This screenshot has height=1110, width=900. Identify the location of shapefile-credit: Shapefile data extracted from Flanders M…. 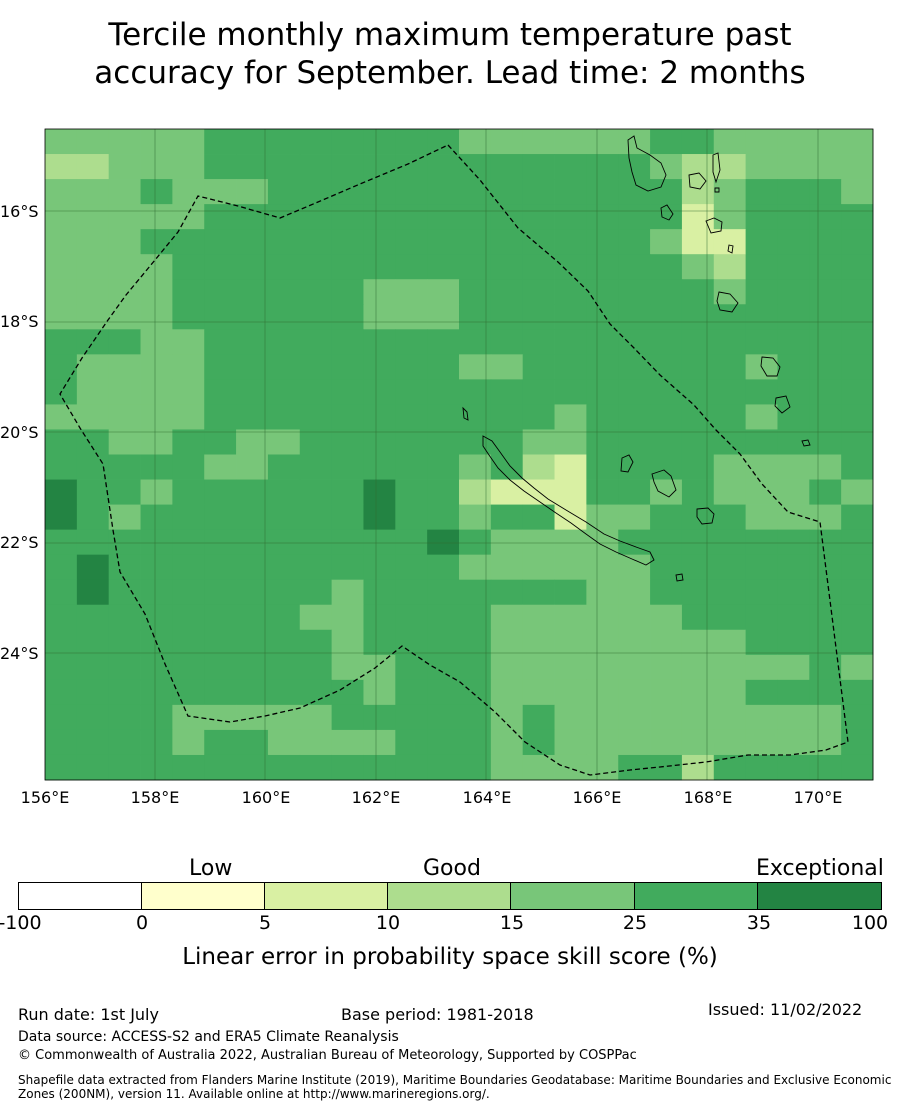
(455, 1087).